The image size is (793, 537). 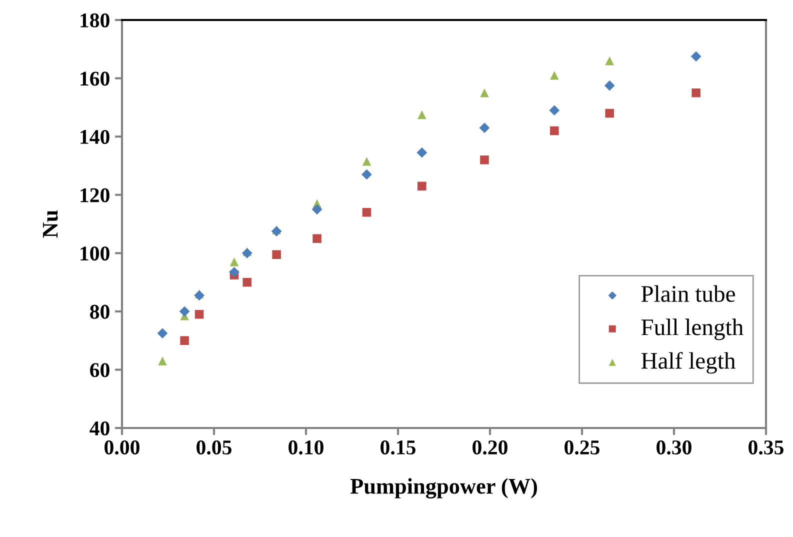 I want to click on y-tick-label: 60, so click(x=100, y=370).